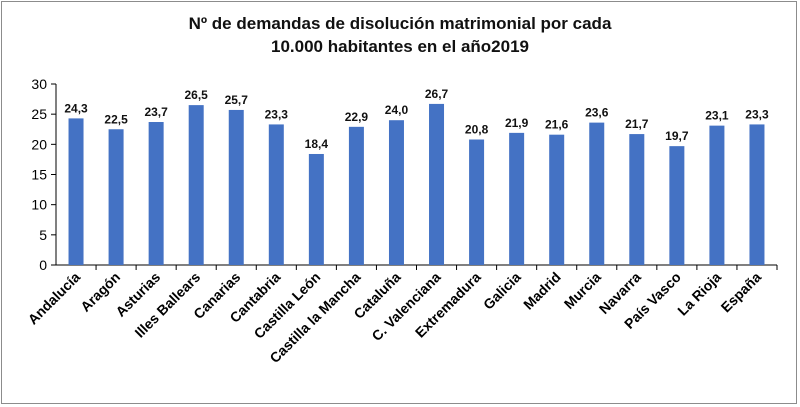 Image resolution: width=800 pixels, height=407 pixels. I want to click on category-label: Andalucía, so click(54, 298).